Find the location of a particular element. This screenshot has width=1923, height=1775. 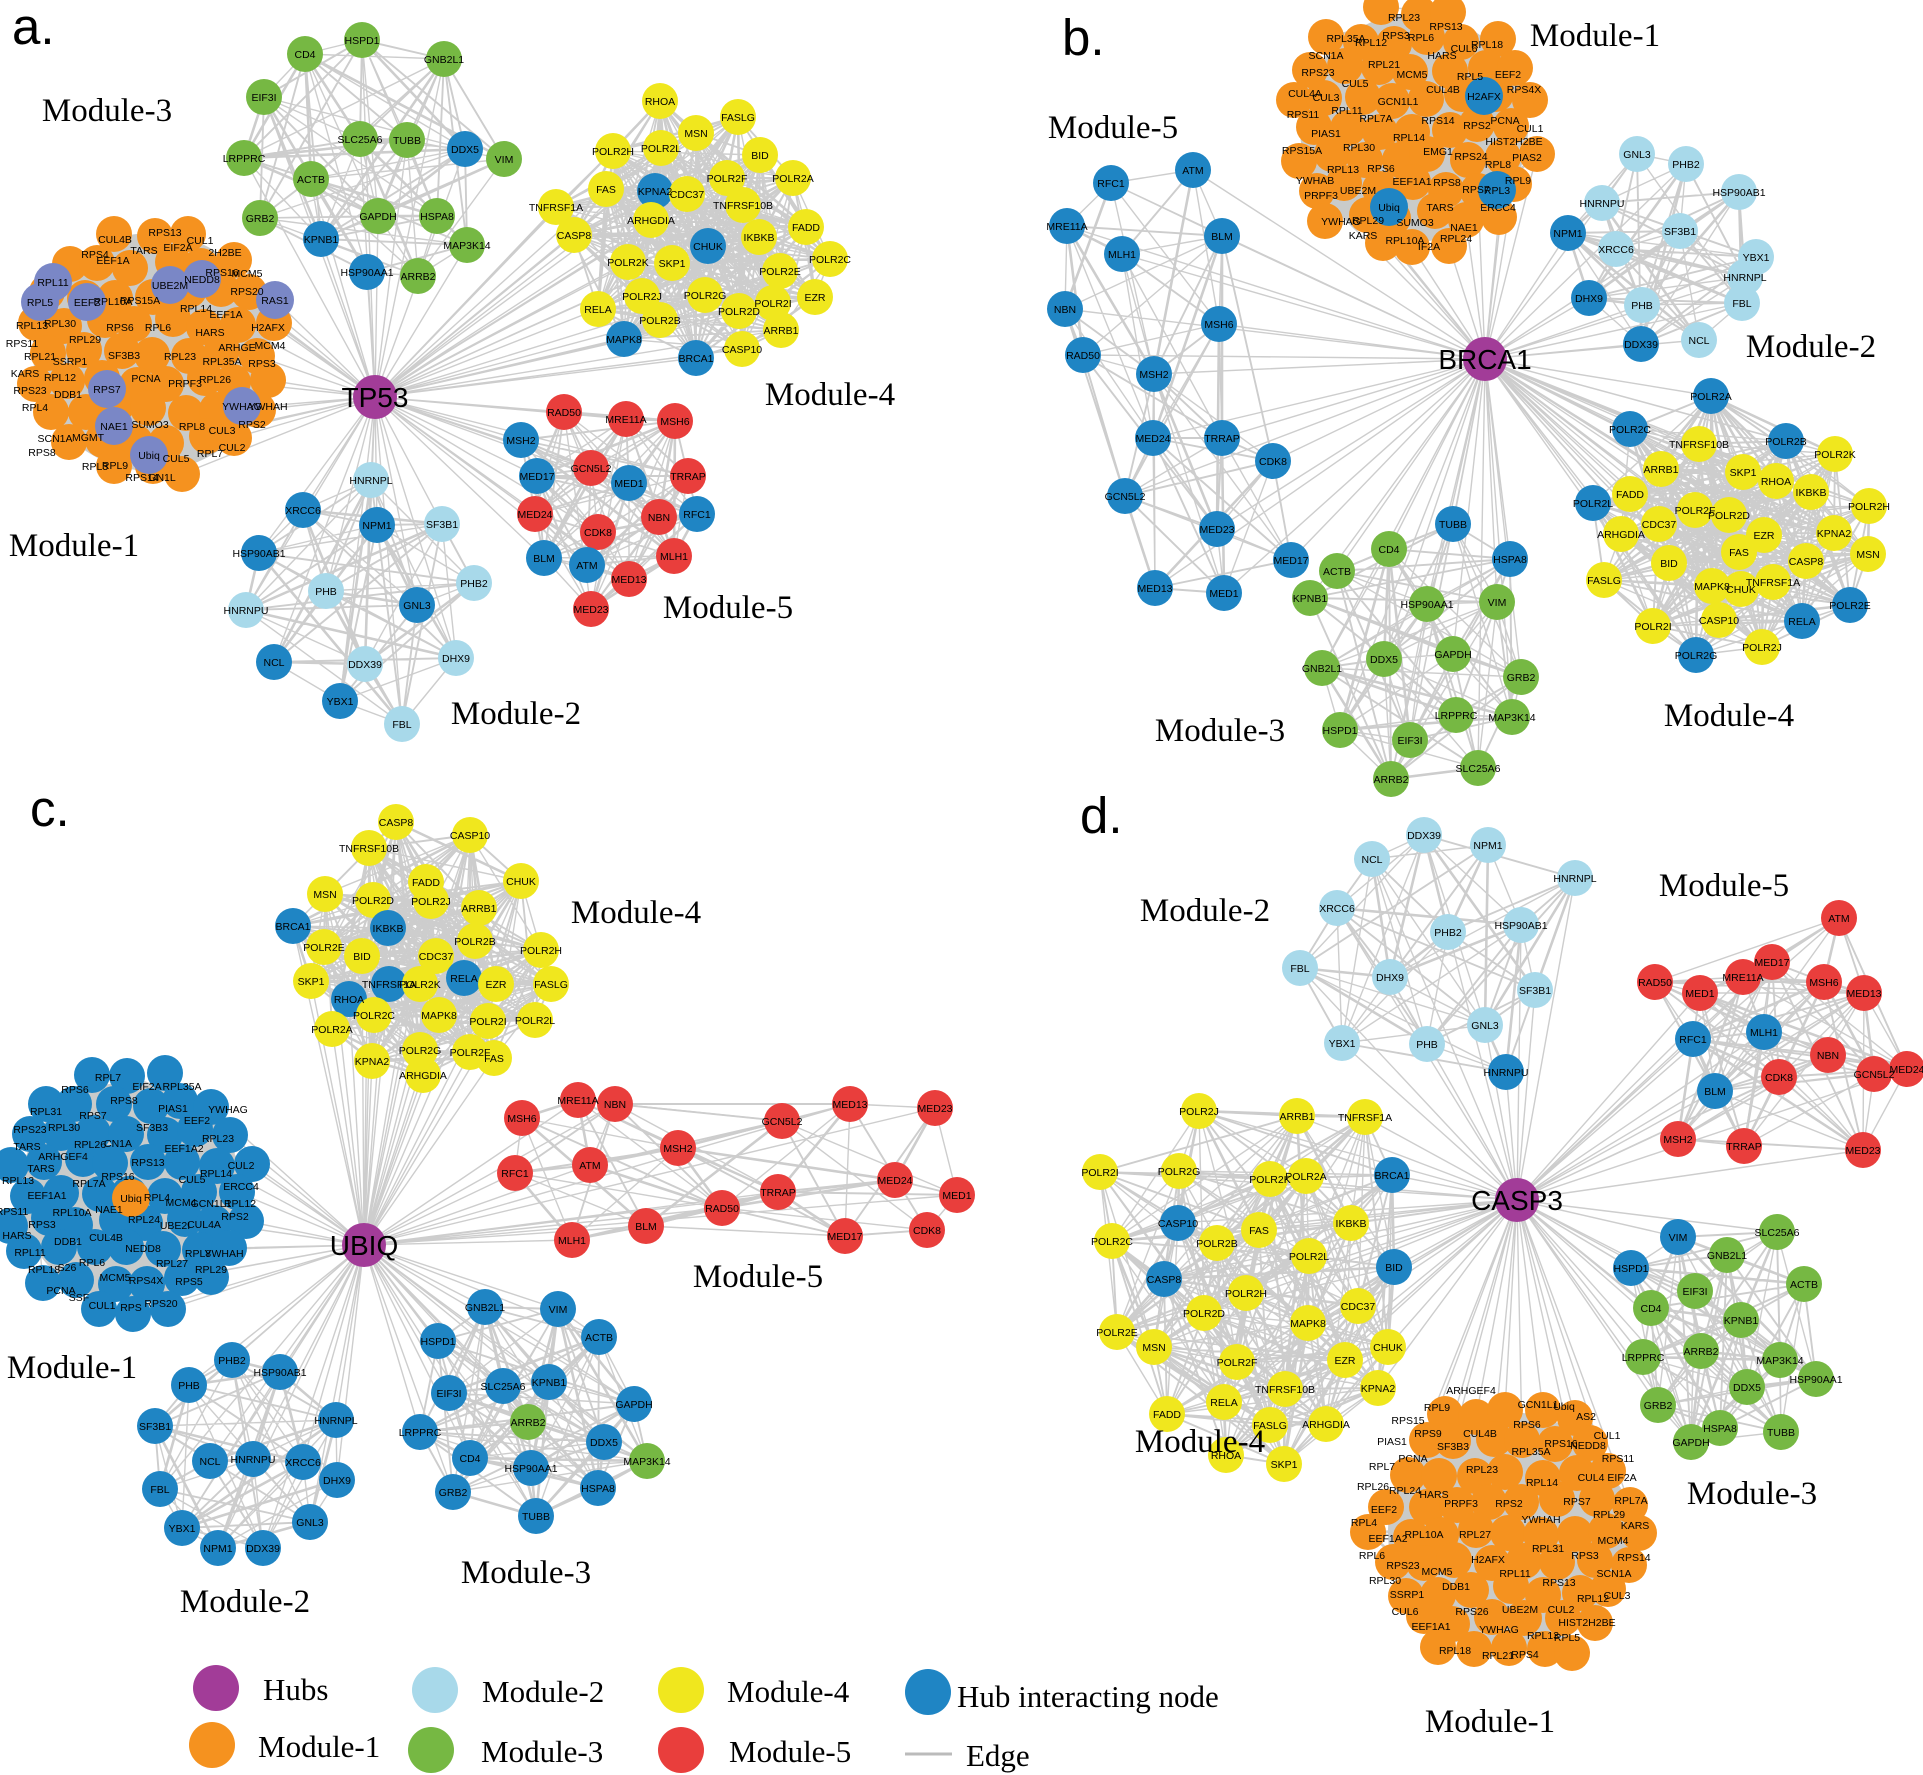

svg-text: RPL31 is located at coordinates (46, 1112).